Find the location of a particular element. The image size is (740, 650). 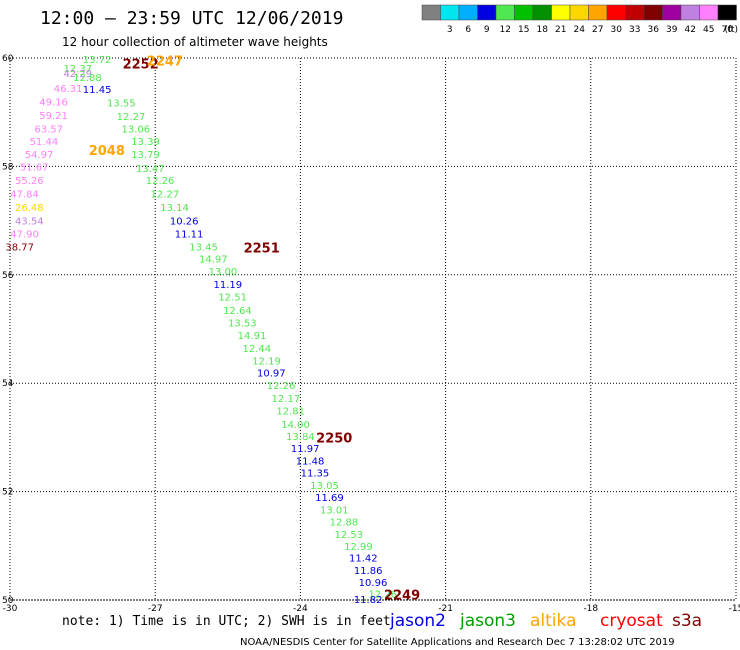

wave-height-point: 49.16 is located at coordinates (53, 102).